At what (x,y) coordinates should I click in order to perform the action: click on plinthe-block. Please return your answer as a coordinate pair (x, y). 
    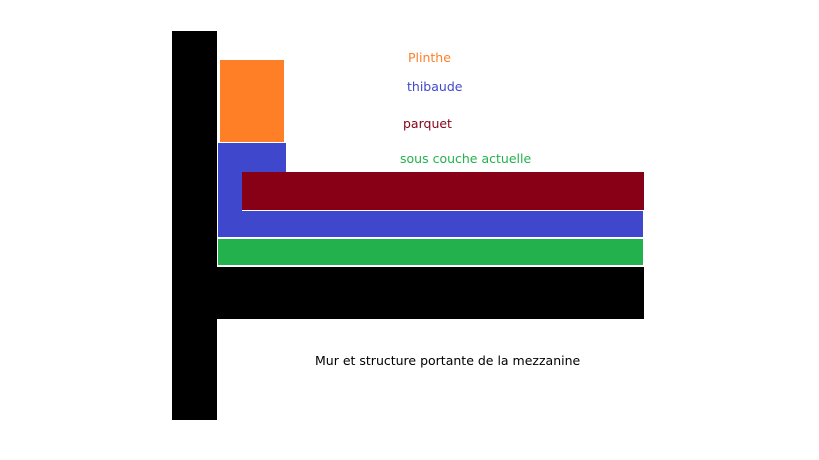
    Looking at the image, I should click on (252, 101).